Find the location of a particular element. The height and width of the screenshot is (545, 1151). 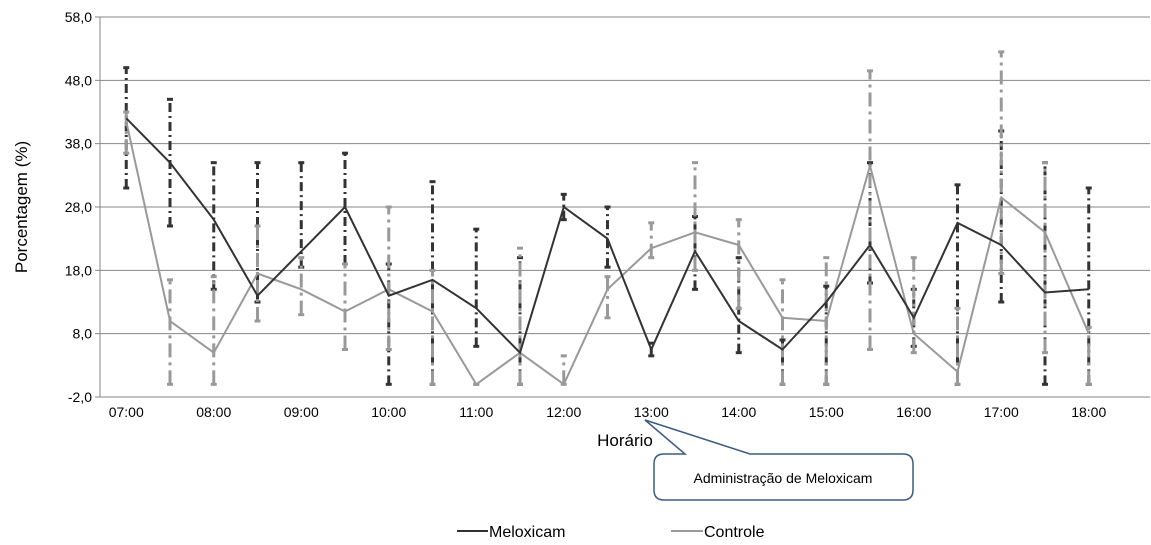

legend-label-meloxicam: Meloxicam is located at coordinates (527, 532).